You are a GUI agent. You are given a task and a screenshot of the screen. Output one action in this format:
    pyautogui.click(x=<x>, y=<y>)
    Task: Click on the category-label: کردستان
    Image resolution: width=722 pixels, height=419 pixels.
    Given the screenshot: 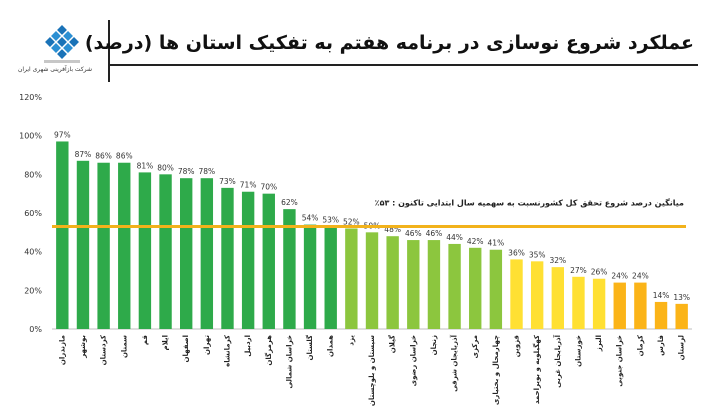 What is the action you would take?
    pyautogui.click(x=104, y=349)
    